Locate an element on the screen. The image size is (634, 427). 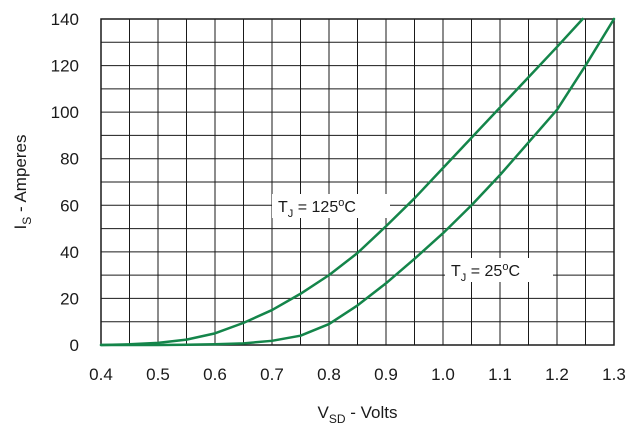
y-tick-label: 60 is located at coordinates (69, 205).